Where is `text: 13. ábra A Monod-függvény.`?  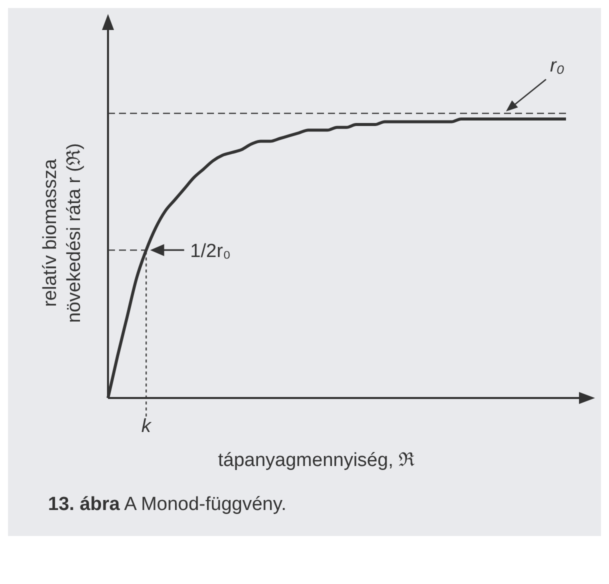
text: 13. ábra A Monod-függvény. is located at coordinates (167, 505).